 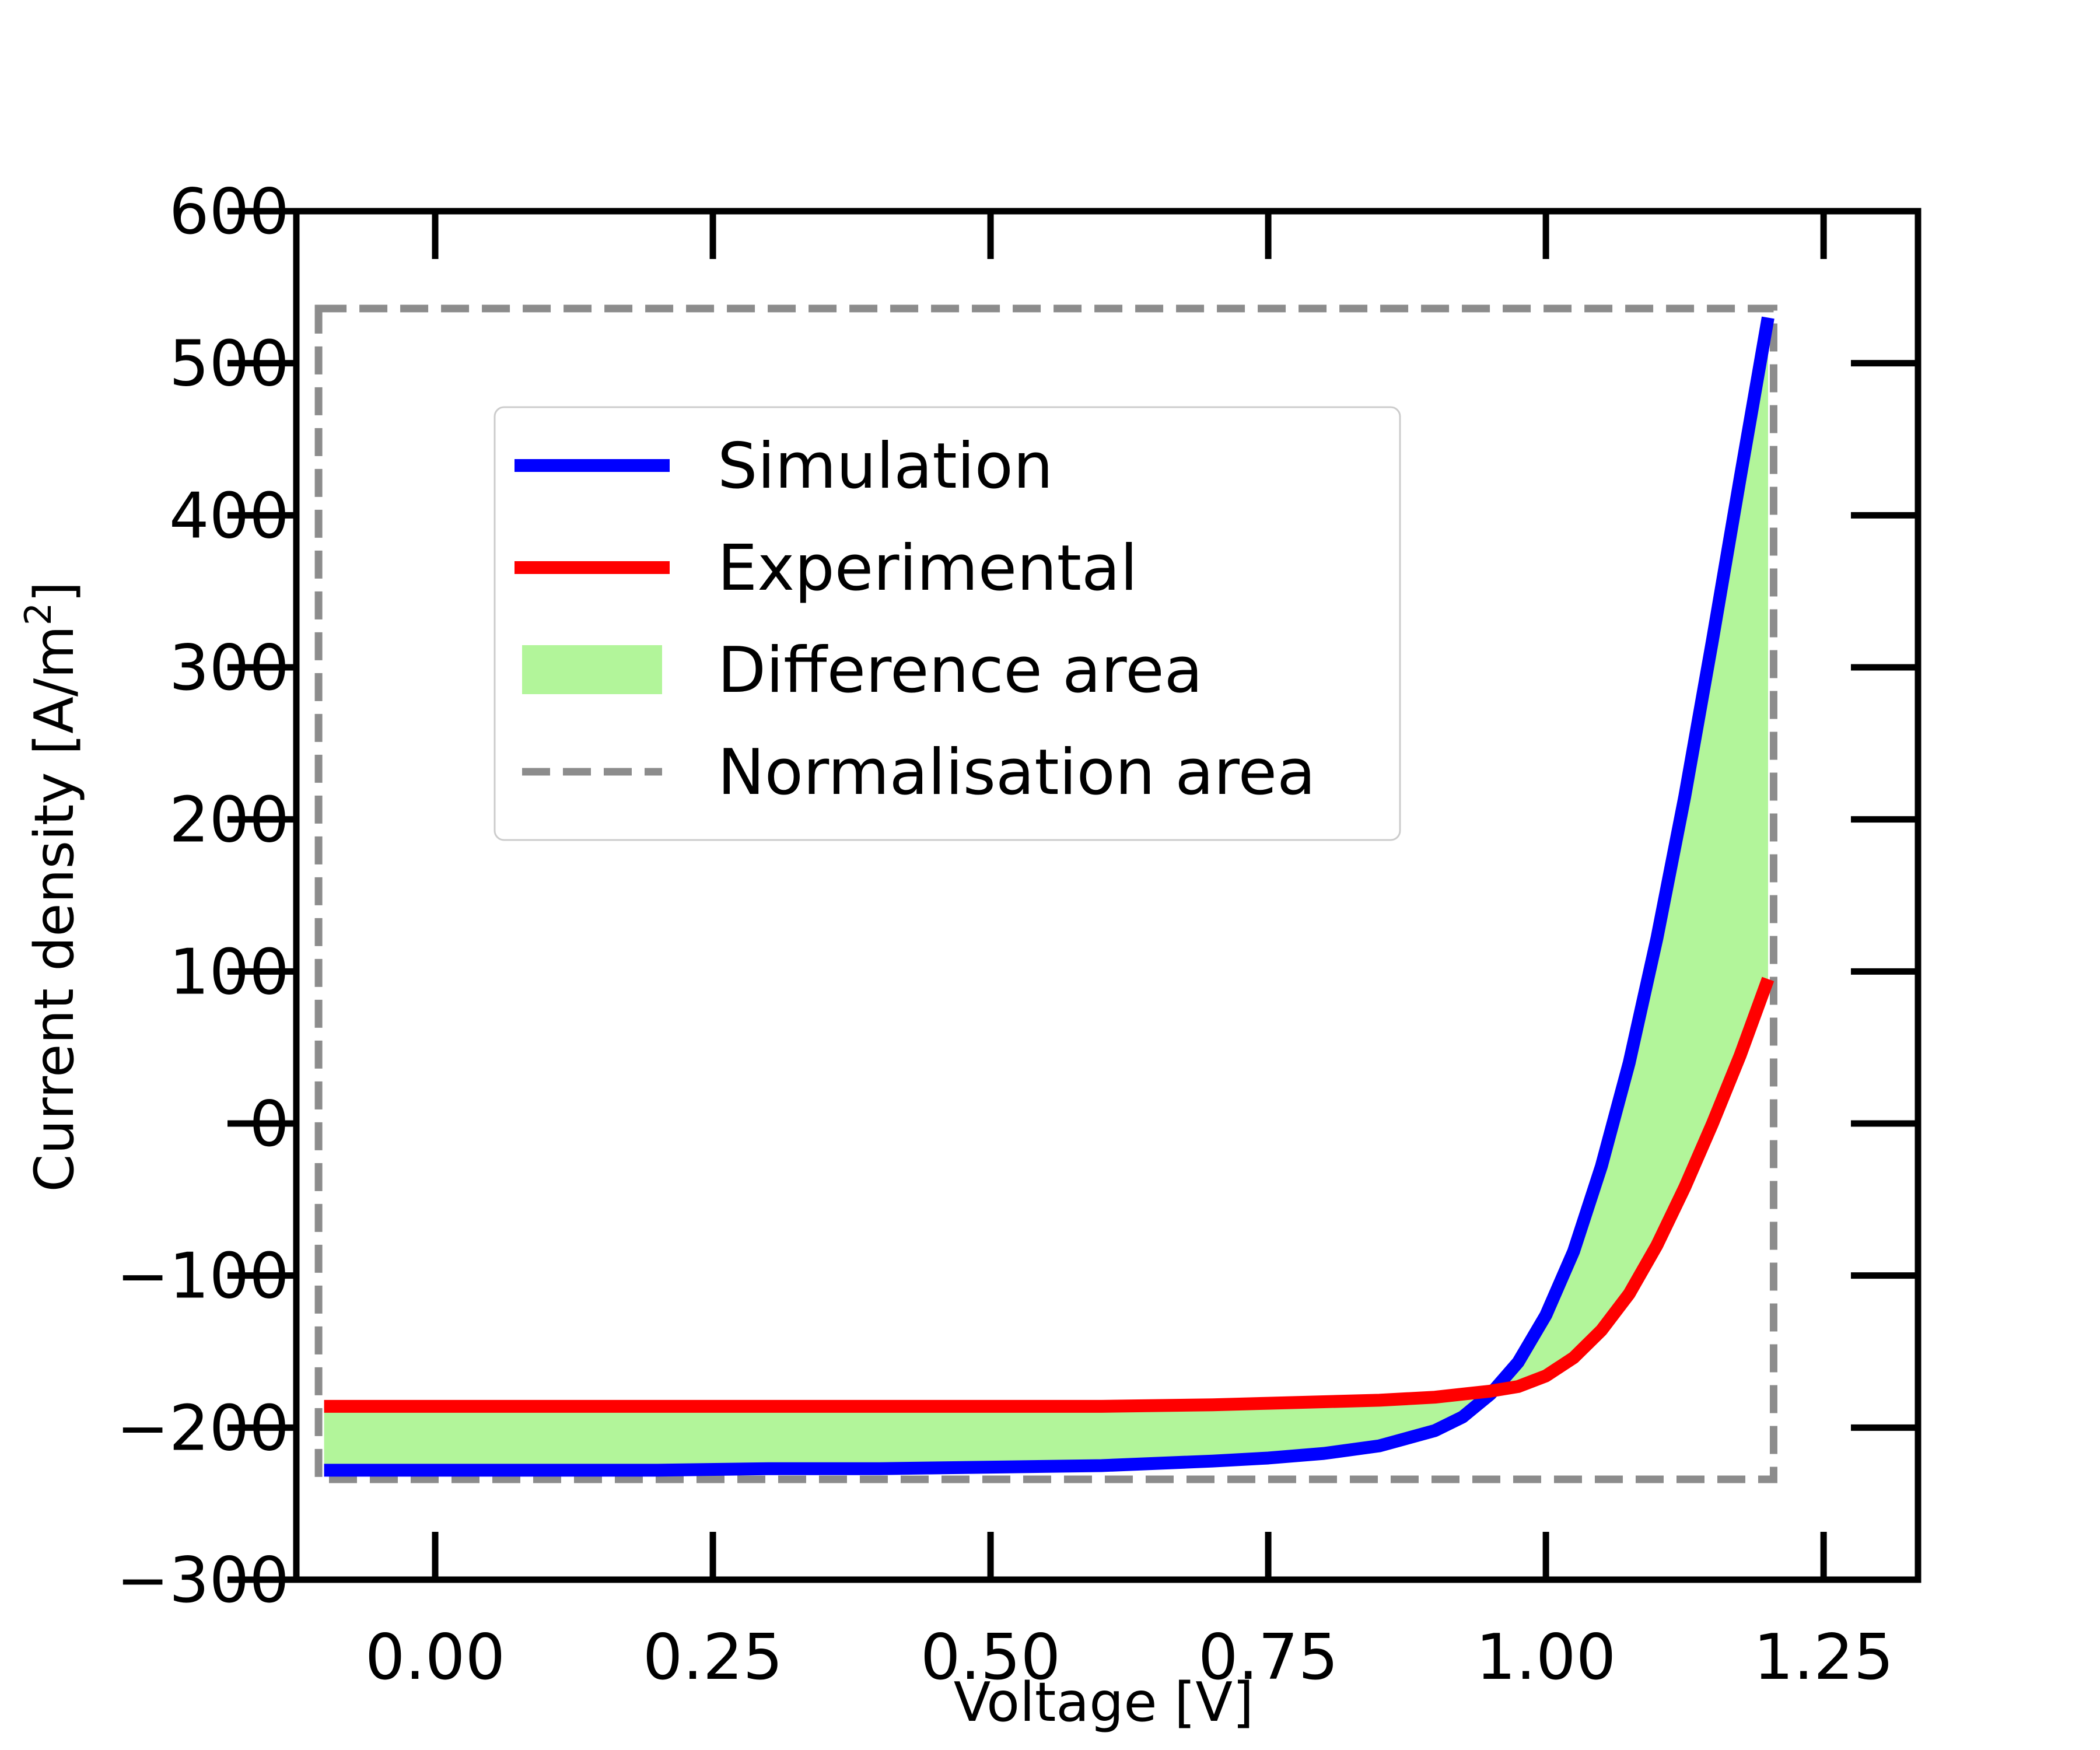 I want to click on legend-label: Experimental, so click(x=928, y=568).